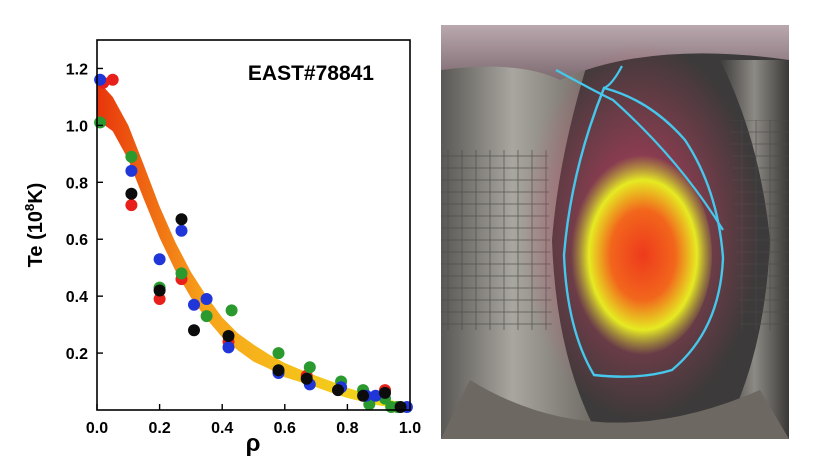 Image resolution: width=817 pixels, height=472 pixels. What do you see at coordinates (77, 69) in the screenshot?
I see `y-tick-label-5: 1.2` at bounding box center [77, 69].